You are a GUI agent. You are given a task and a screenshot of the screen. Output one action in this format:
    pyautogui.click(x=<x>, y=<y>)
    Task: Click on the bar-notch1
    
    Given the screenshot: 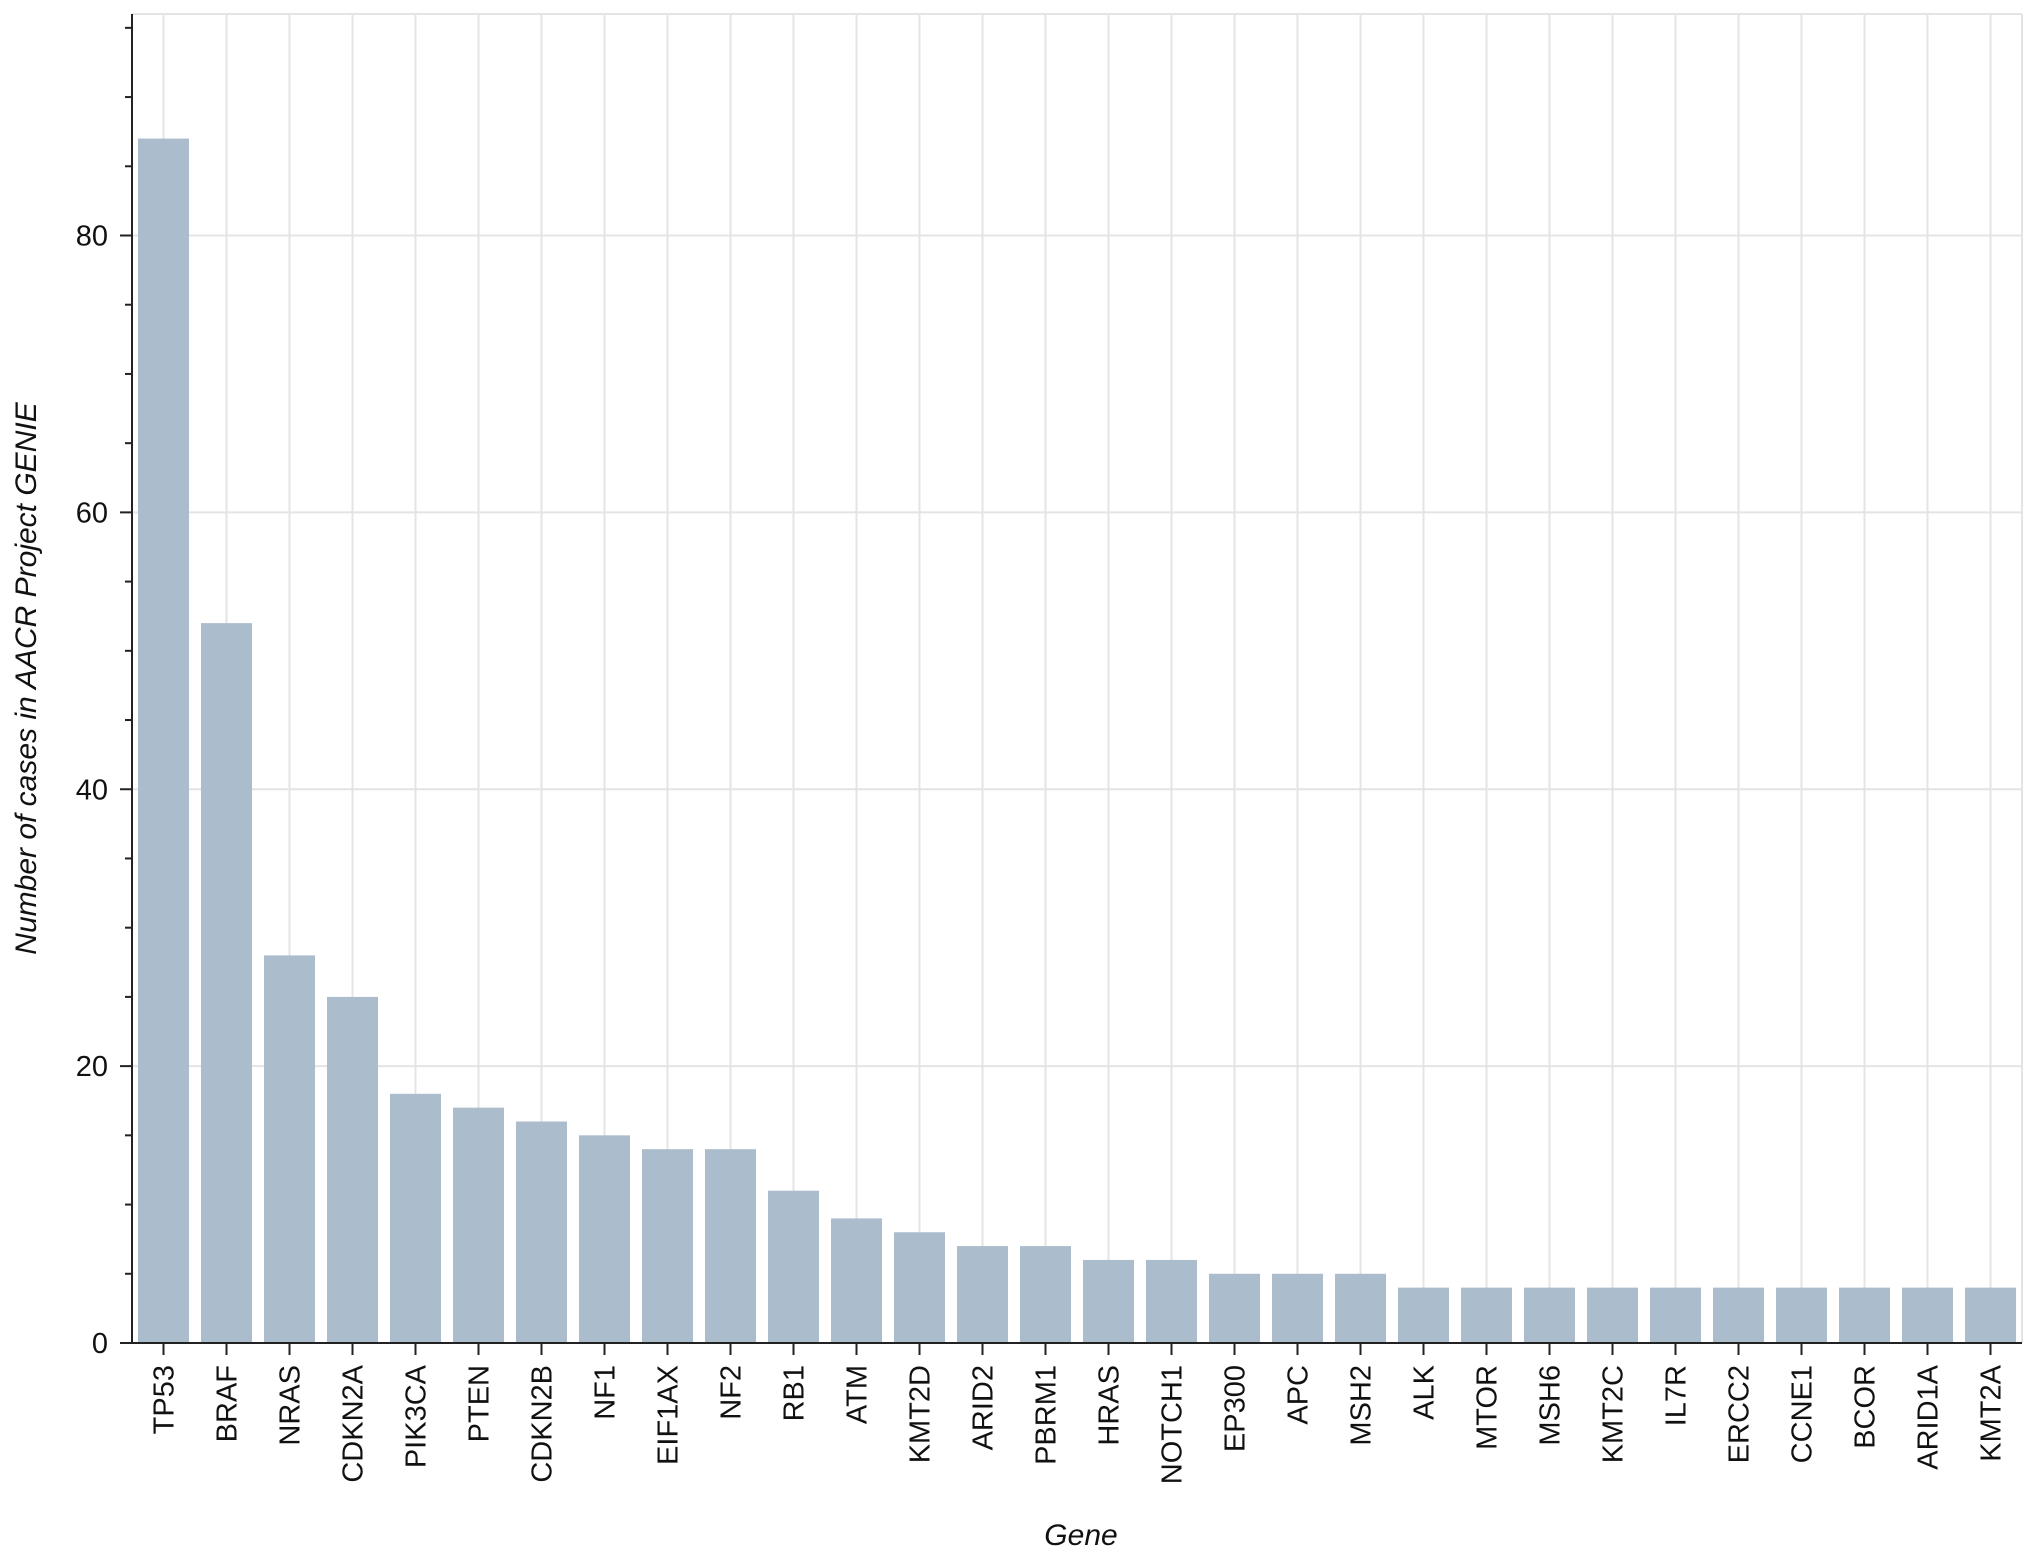 What is the action you would take?
    pyautogui.click(x=1171, y=1301)
    